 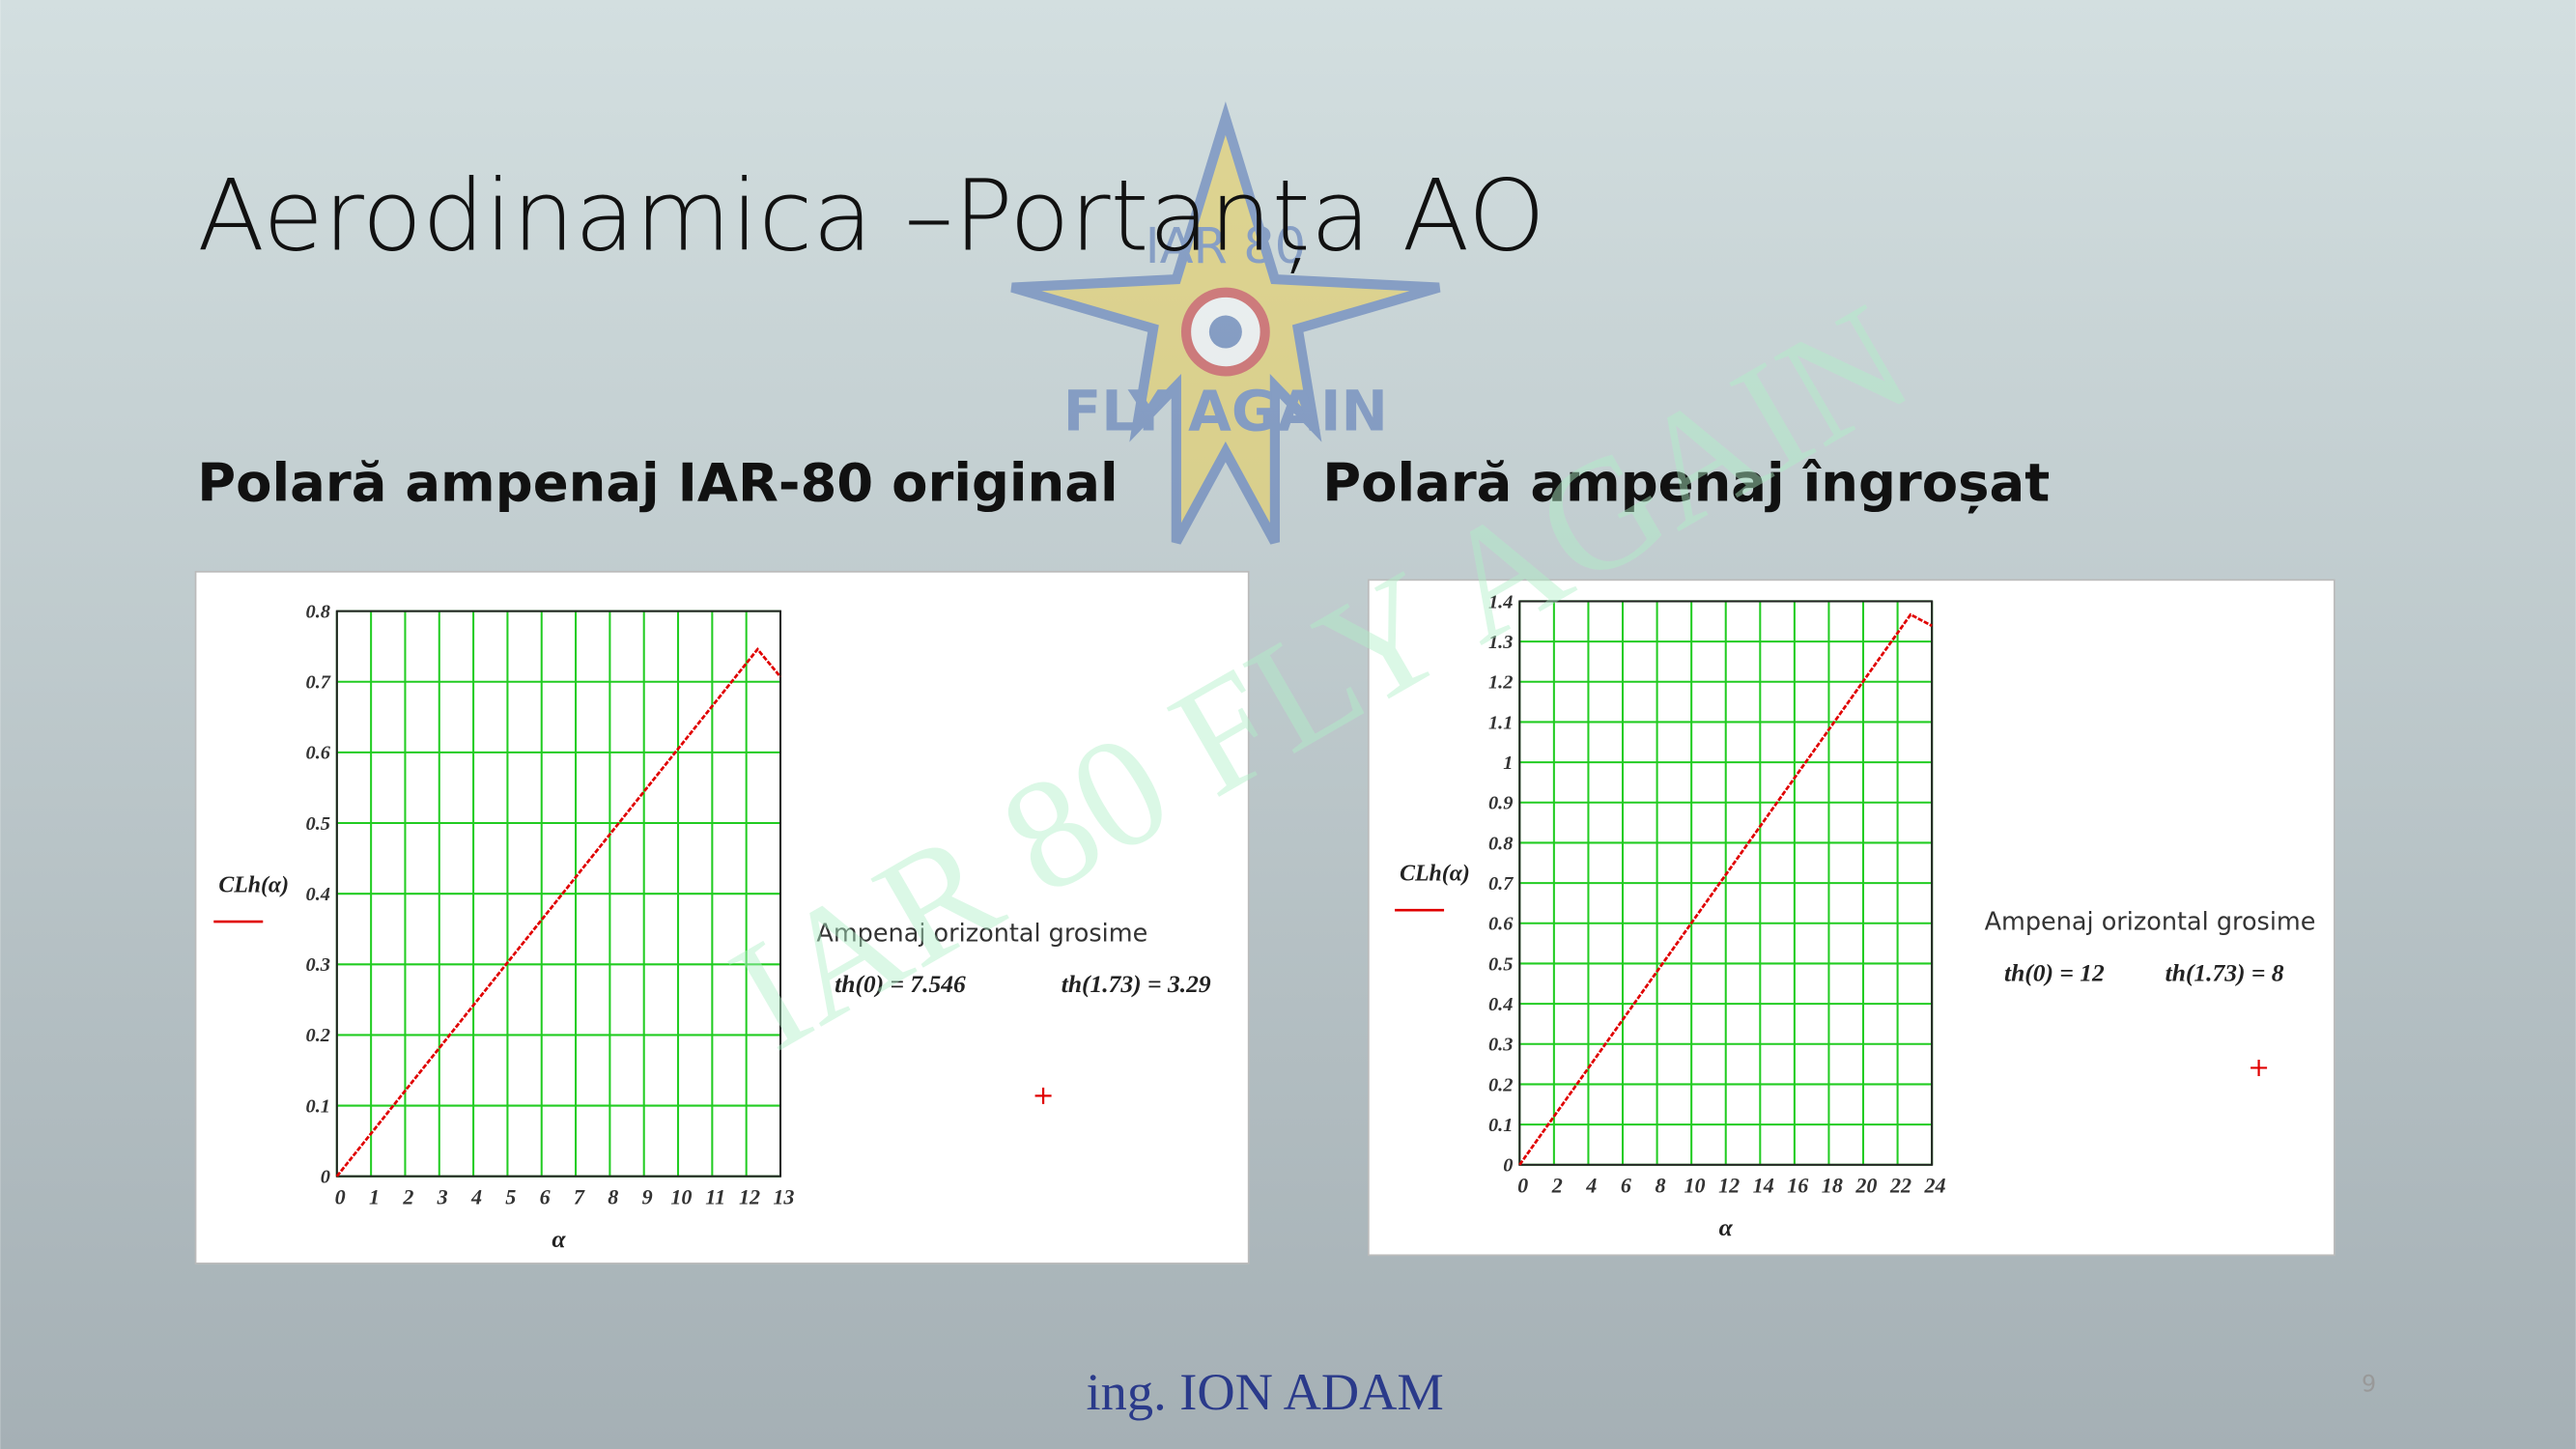 I want to click on x-tick-label: 22, so click(x=1900, y=1186).